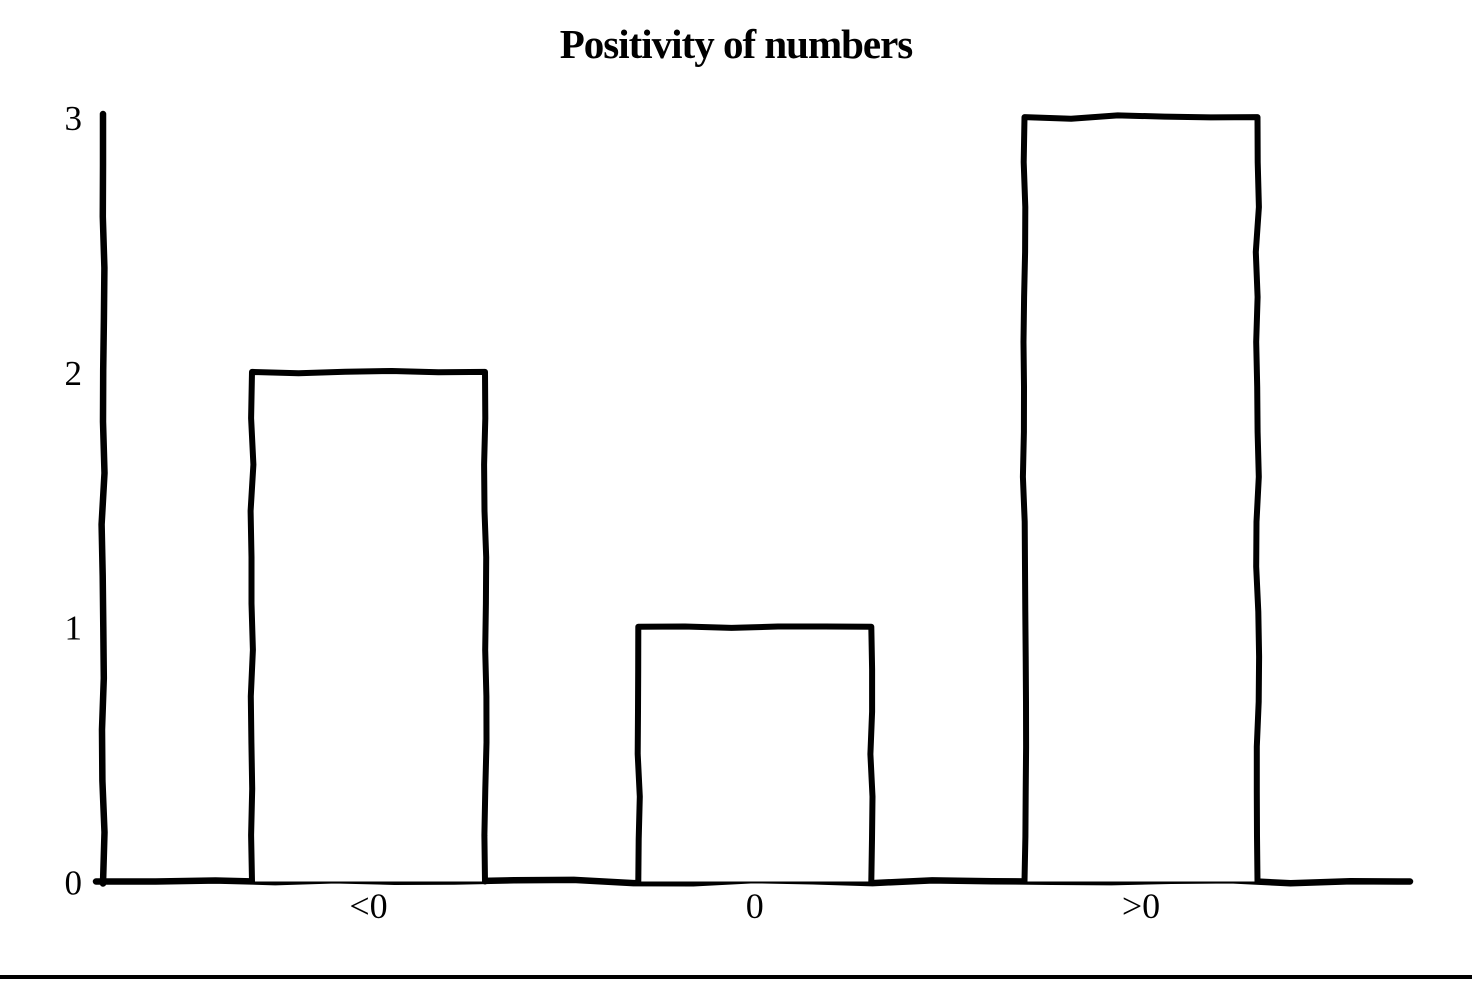  What do you see at coordinates (74, 628) in the screenshot?
I see `y-tick-label-1: 1` at bounding box center [74, 628].